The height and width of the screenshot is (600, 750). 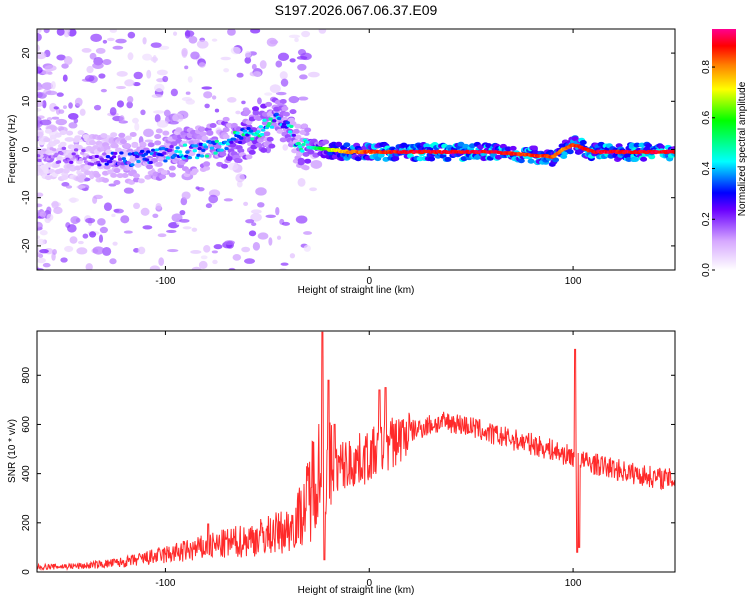 What do you see at coordinates (742, 148) in the screenshot?
I see `colorbar-label: Normalized spectral amplitude` at bounding box center [742, 148].